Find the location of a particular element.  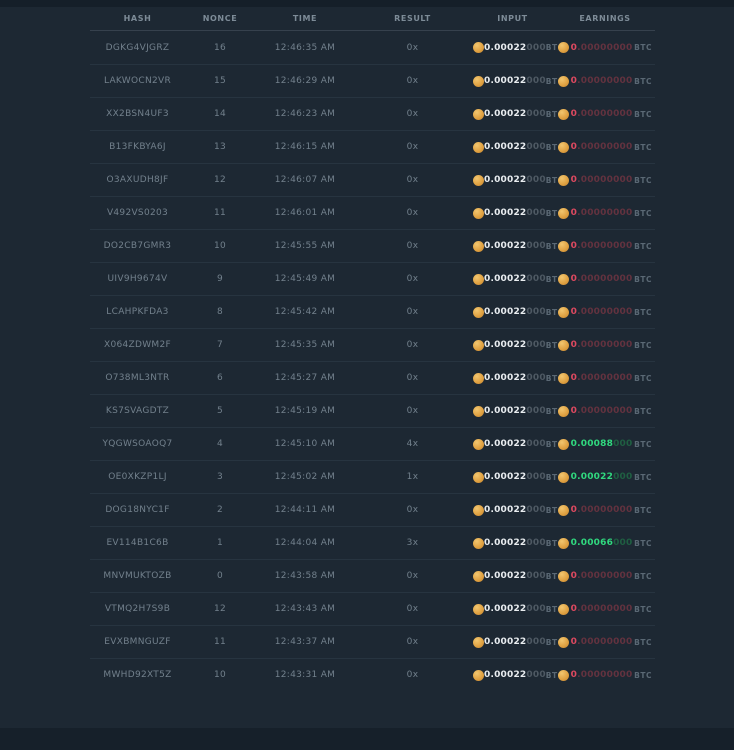

nonce-value: 4 is located at coordinates (220, 444).